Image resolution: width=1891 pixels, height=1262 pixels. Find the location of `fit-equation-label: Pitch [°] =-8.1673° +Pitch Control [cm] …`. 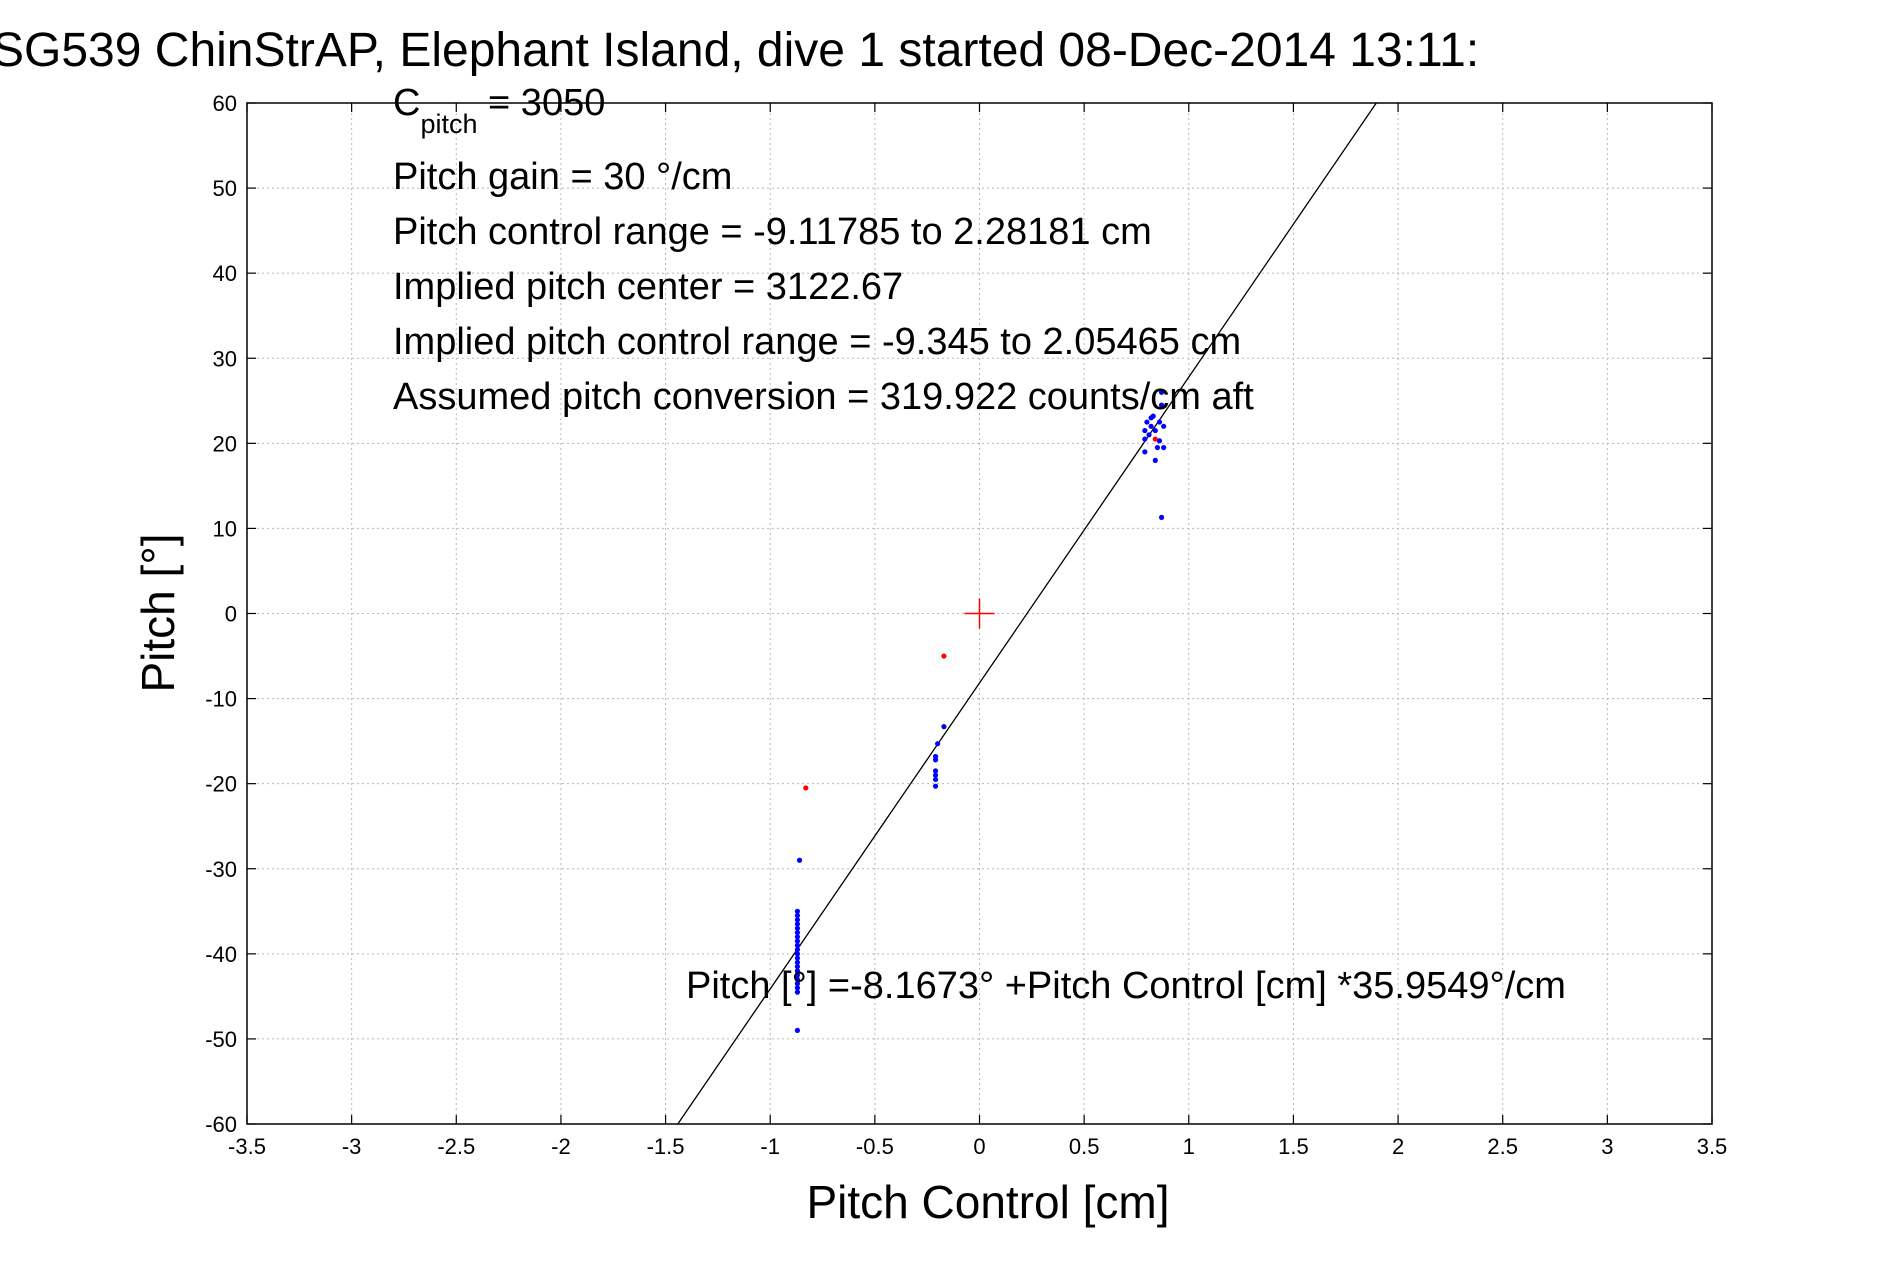

fit-equation-label: Pitch [°] =-8.1673° +Pitch Control [cm] … is located at coordinates (1126, 986).